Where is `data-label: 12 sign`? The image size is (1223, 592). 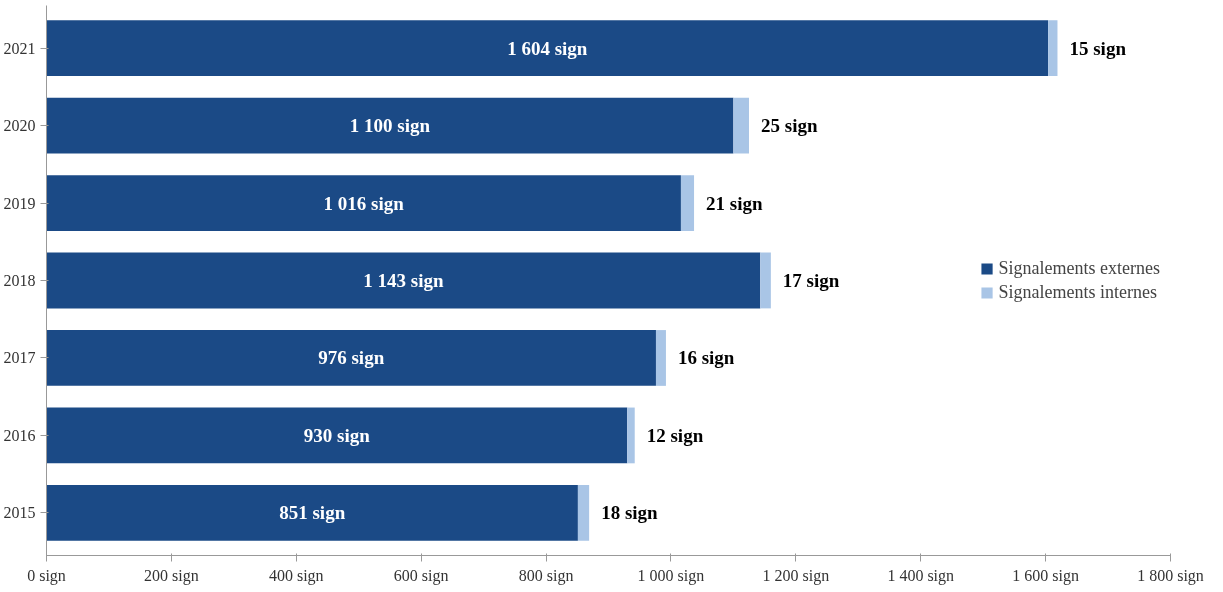 data-label: 12 sign is located at coordinates (675, 435).